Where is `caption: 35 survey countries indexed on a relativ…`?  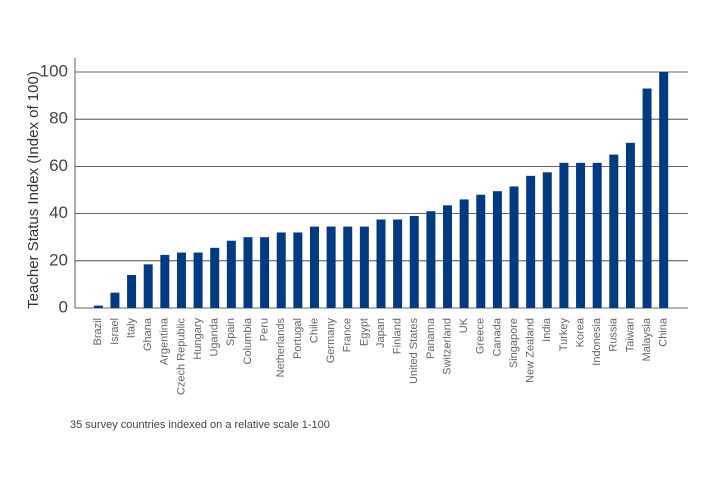
caption: 35 survey countries indexed on a relativ… is located at coordinates (200, 425).